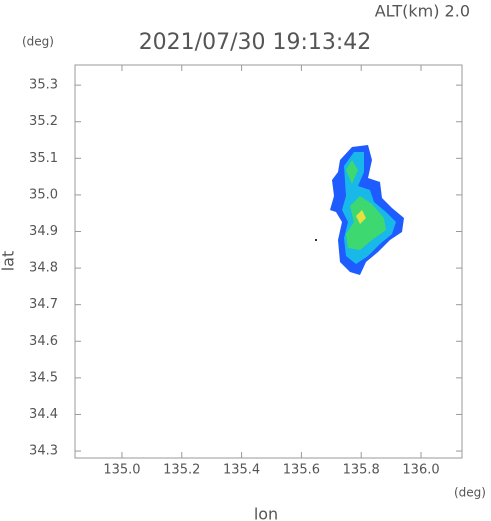 The width and height of the screenshot is (491, 521). I want to click on x-unit: (deg), so click(470, 493).